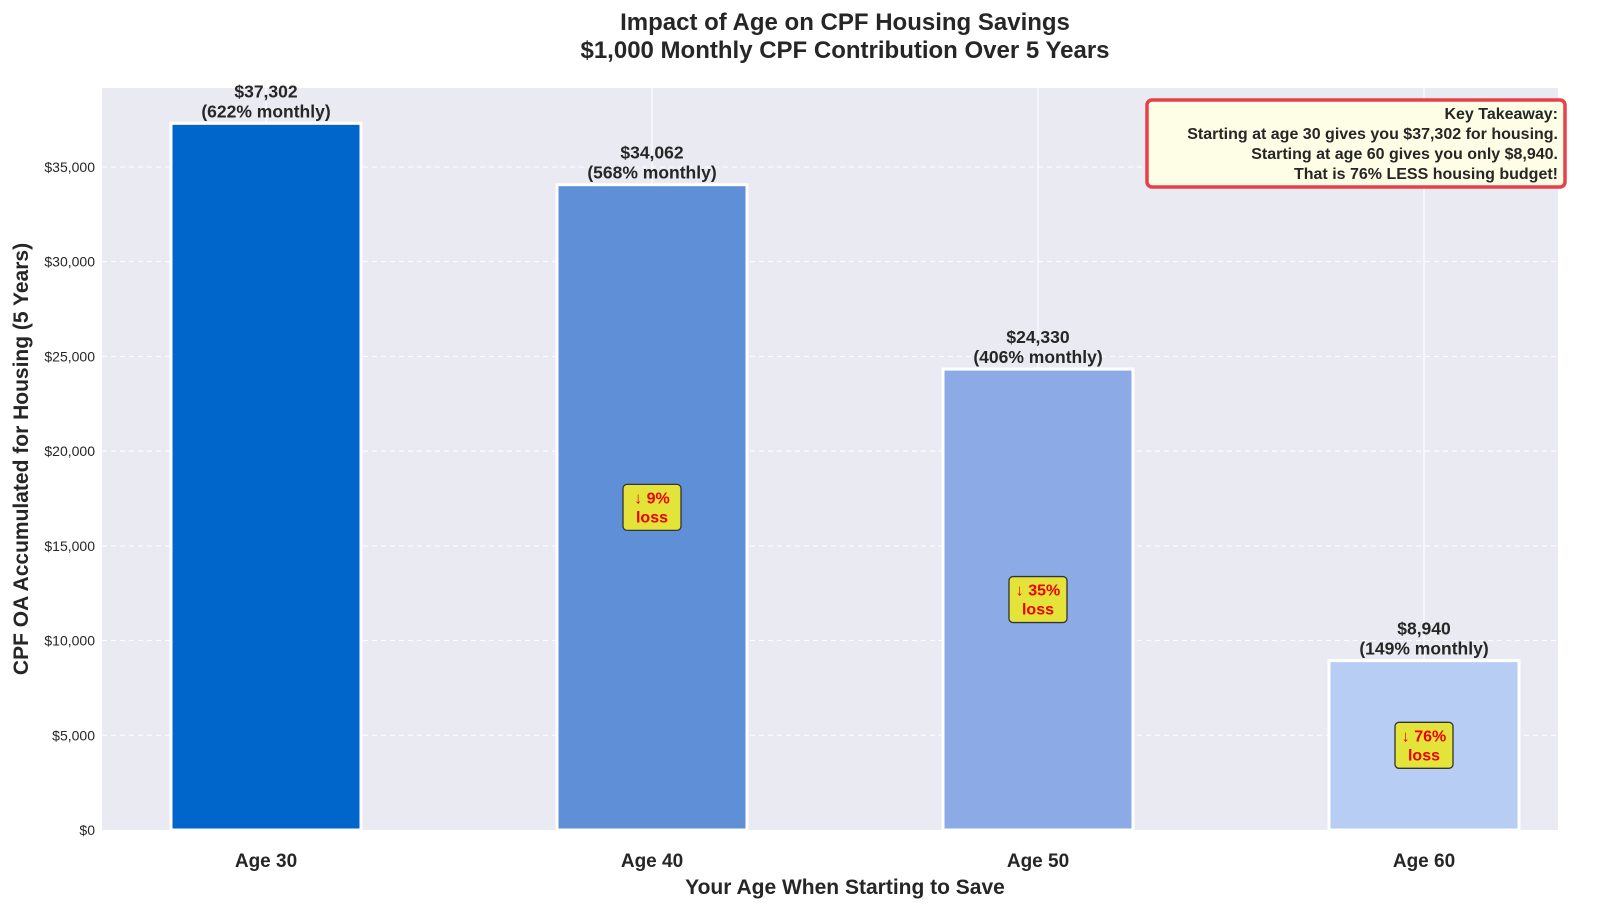 The width and height of the screenshot is (1600, 915). Describe the element at coordinates (69, 451) in the screenshot. I see `y-tick-label: $20,000` at that location.